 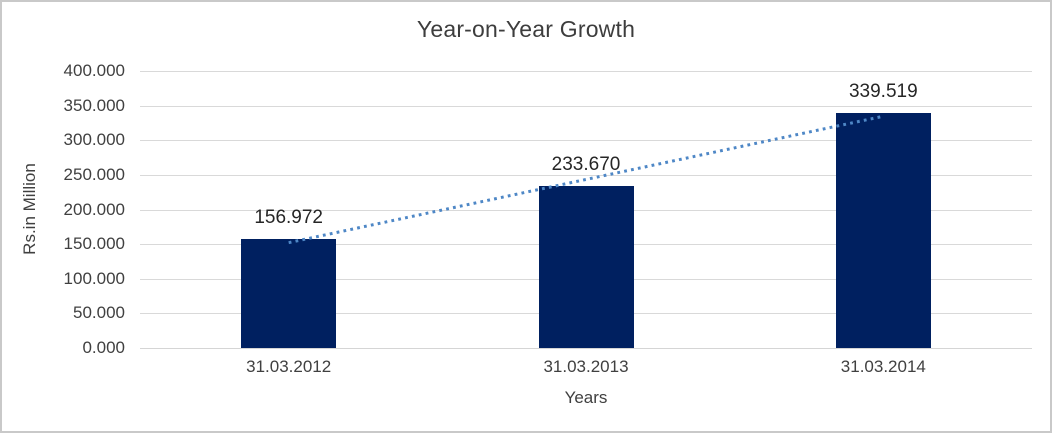 I want to click on y-tick-label: 400.000, so click(x=94, y=70).